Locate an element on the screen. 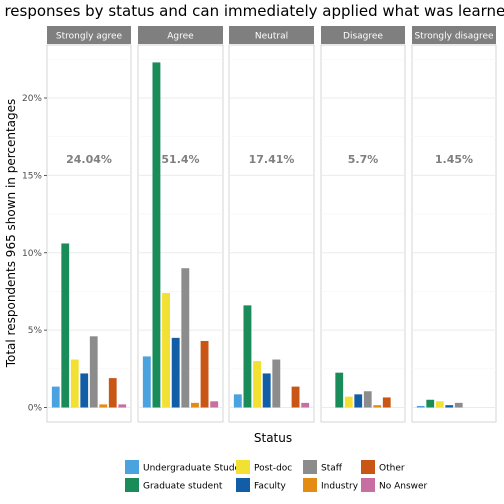  y-axis: 0% 5% 10% 15% 20% is located at coordinates (34, 254).